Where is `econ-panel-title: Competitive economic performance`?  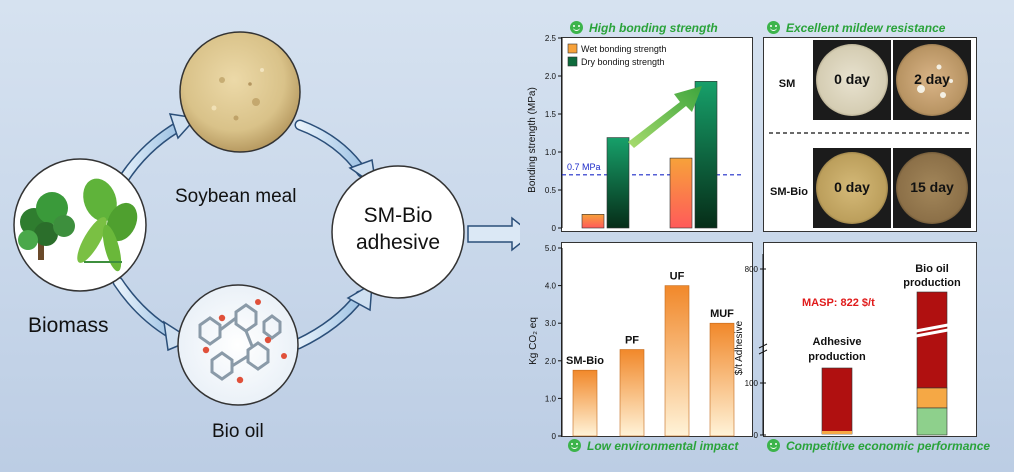 econ-panel-title: Competitive economic performance is located at coordinates (878, 446).